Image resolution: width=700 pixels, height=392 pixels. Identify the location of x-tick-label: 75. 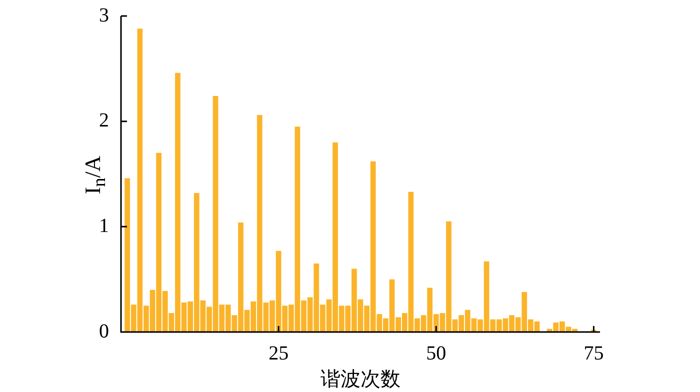
(594, 353).